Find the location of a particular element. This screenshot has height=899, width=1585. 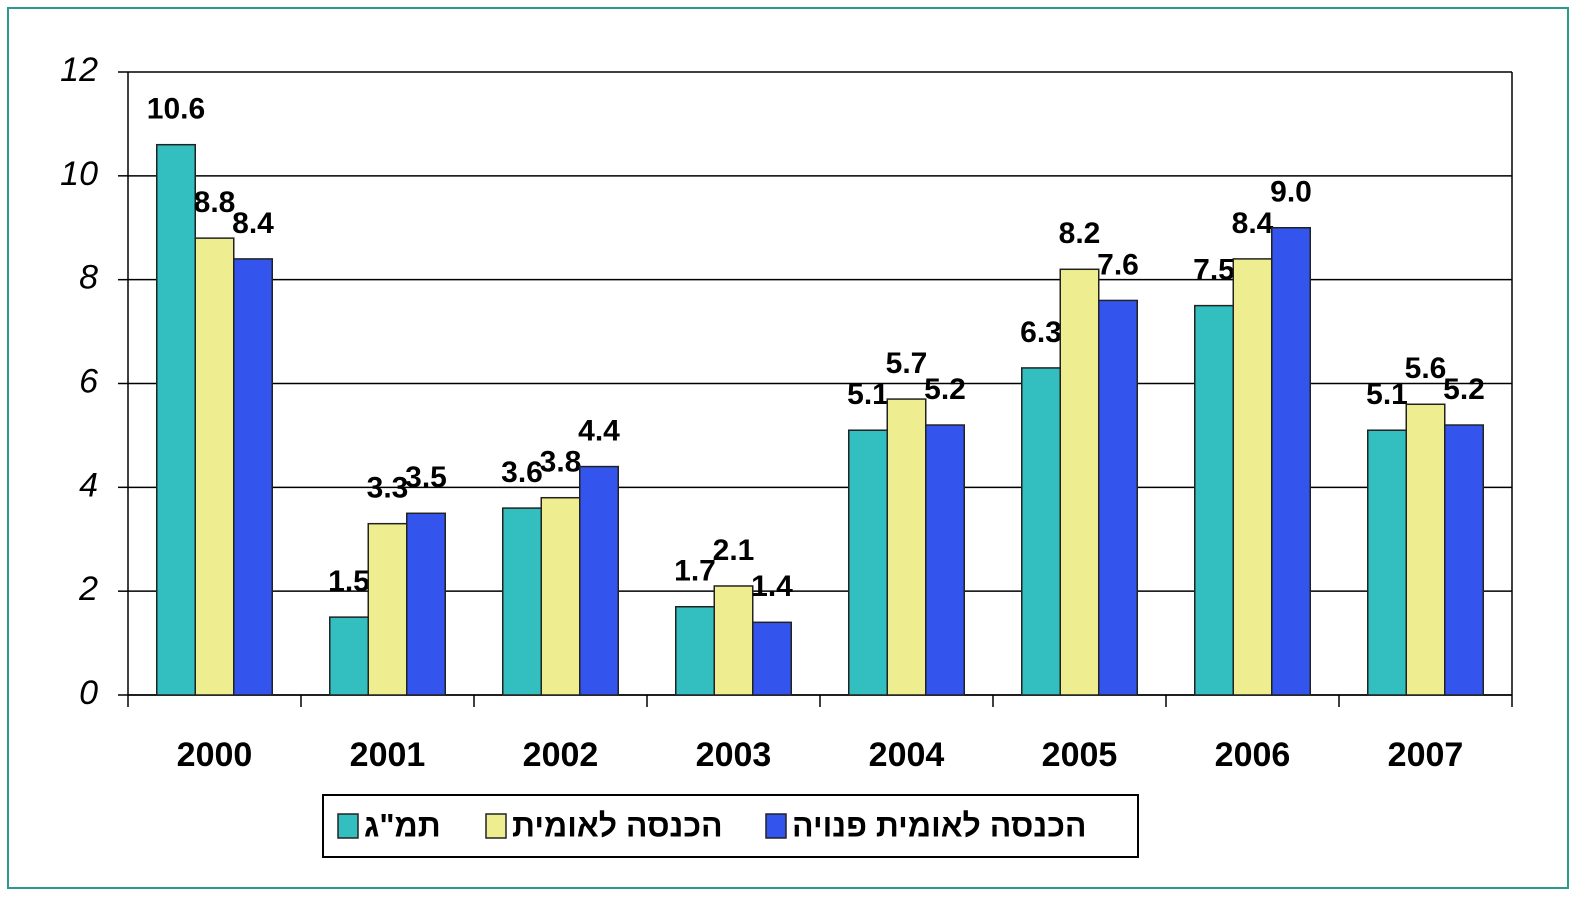

x-tick-label: 2007 is located at coordinates (1426, 755).